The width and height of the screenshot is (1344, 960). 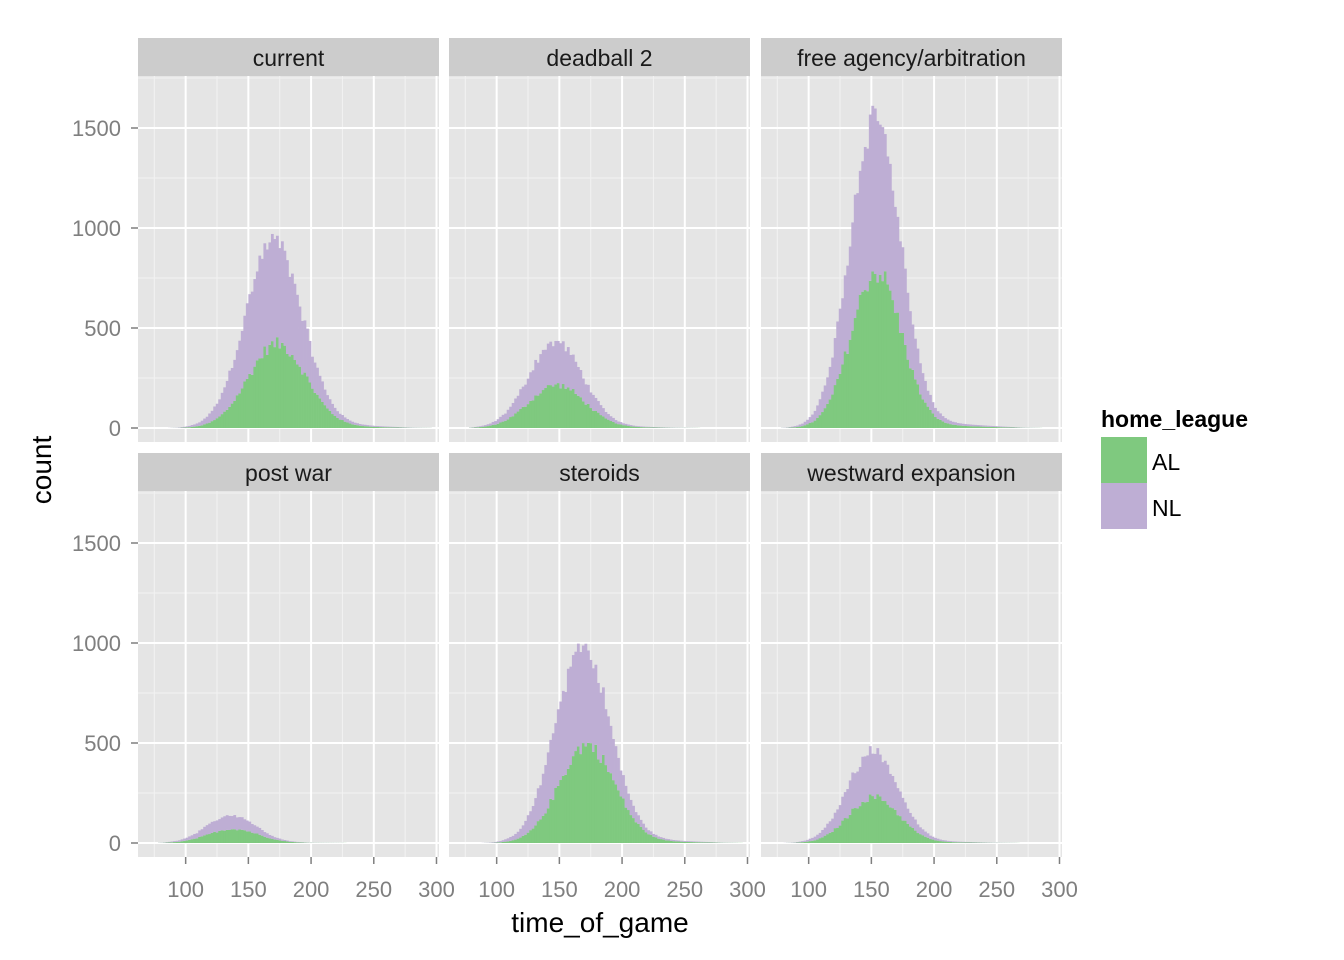 I want to click on x-tick-label: 100, so click(x=185, y=889).